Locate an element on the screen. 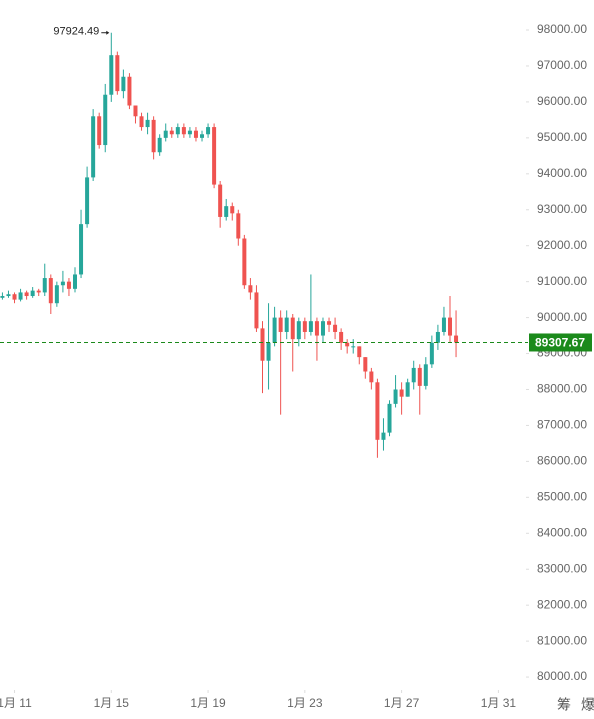 Image resolution: width=594 pixels, height=719 pixels. x-tick-label: 1月 11 is located at coordinates (16, 703).